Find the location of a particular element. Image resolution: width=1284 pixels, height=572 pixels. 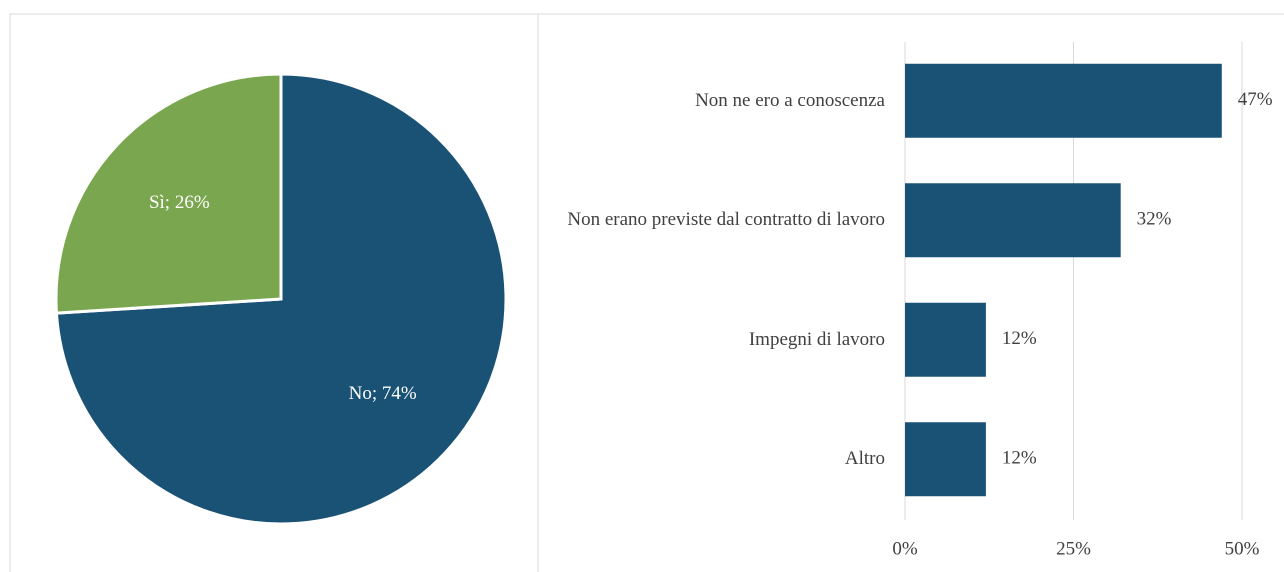

pie-slice is located at coordinates (168, 193).